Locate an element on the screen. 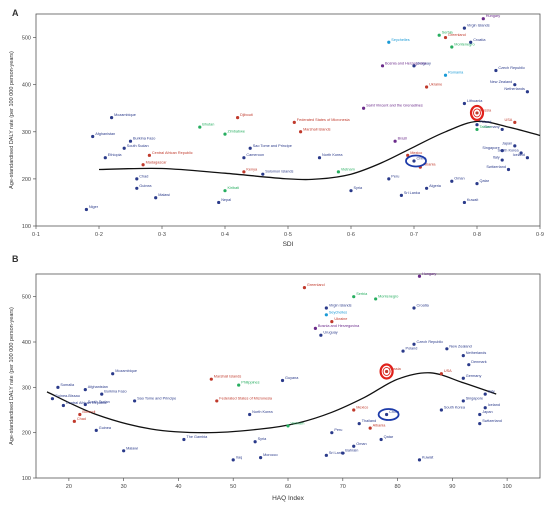 The height and width of the screenshot is (513, 556). point-label: Hungary is located at coordinates (429, 274).